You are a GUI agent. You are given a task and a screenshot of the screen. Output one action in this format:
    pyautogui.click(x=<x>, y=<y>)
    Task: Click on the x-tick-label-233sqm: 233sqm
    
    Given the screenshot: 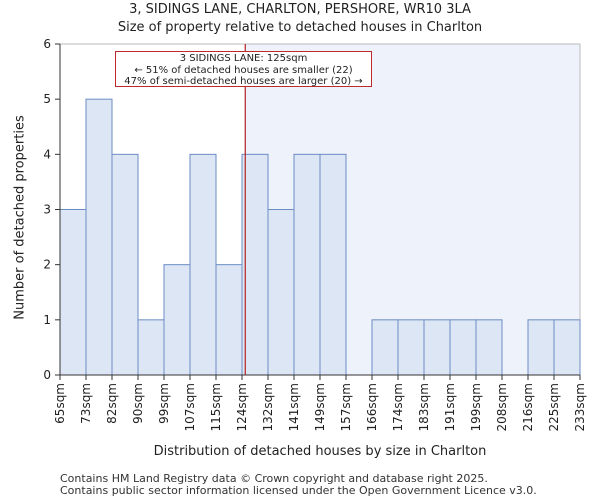 What is the action you would take?
    pyautogui.click(x=580, y=407)
    